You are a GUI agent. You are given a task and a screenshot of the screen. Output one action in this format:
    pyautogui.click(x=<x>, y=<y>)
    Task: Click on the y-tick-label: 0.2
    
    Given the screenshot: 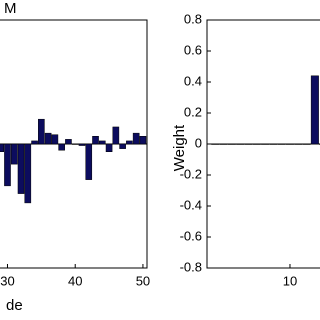 What is the action you would take?
    pyautogui.click(x=193, y=111)
    